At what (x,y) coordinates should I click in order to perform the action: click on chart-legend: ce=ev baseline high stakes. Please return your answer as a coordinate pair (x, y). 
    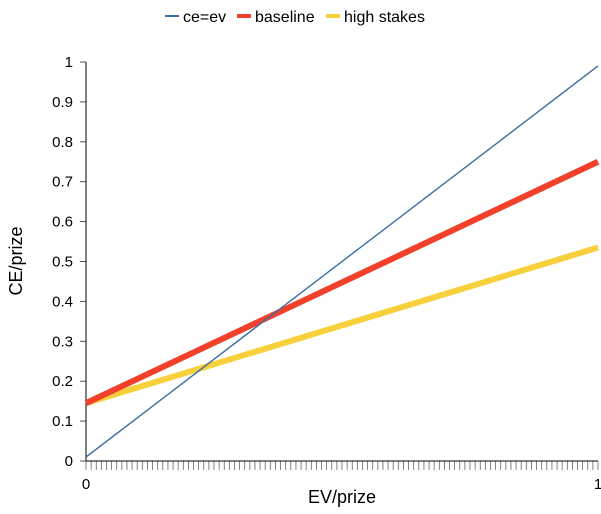
    Looking at the image, I should click on (295, 17).